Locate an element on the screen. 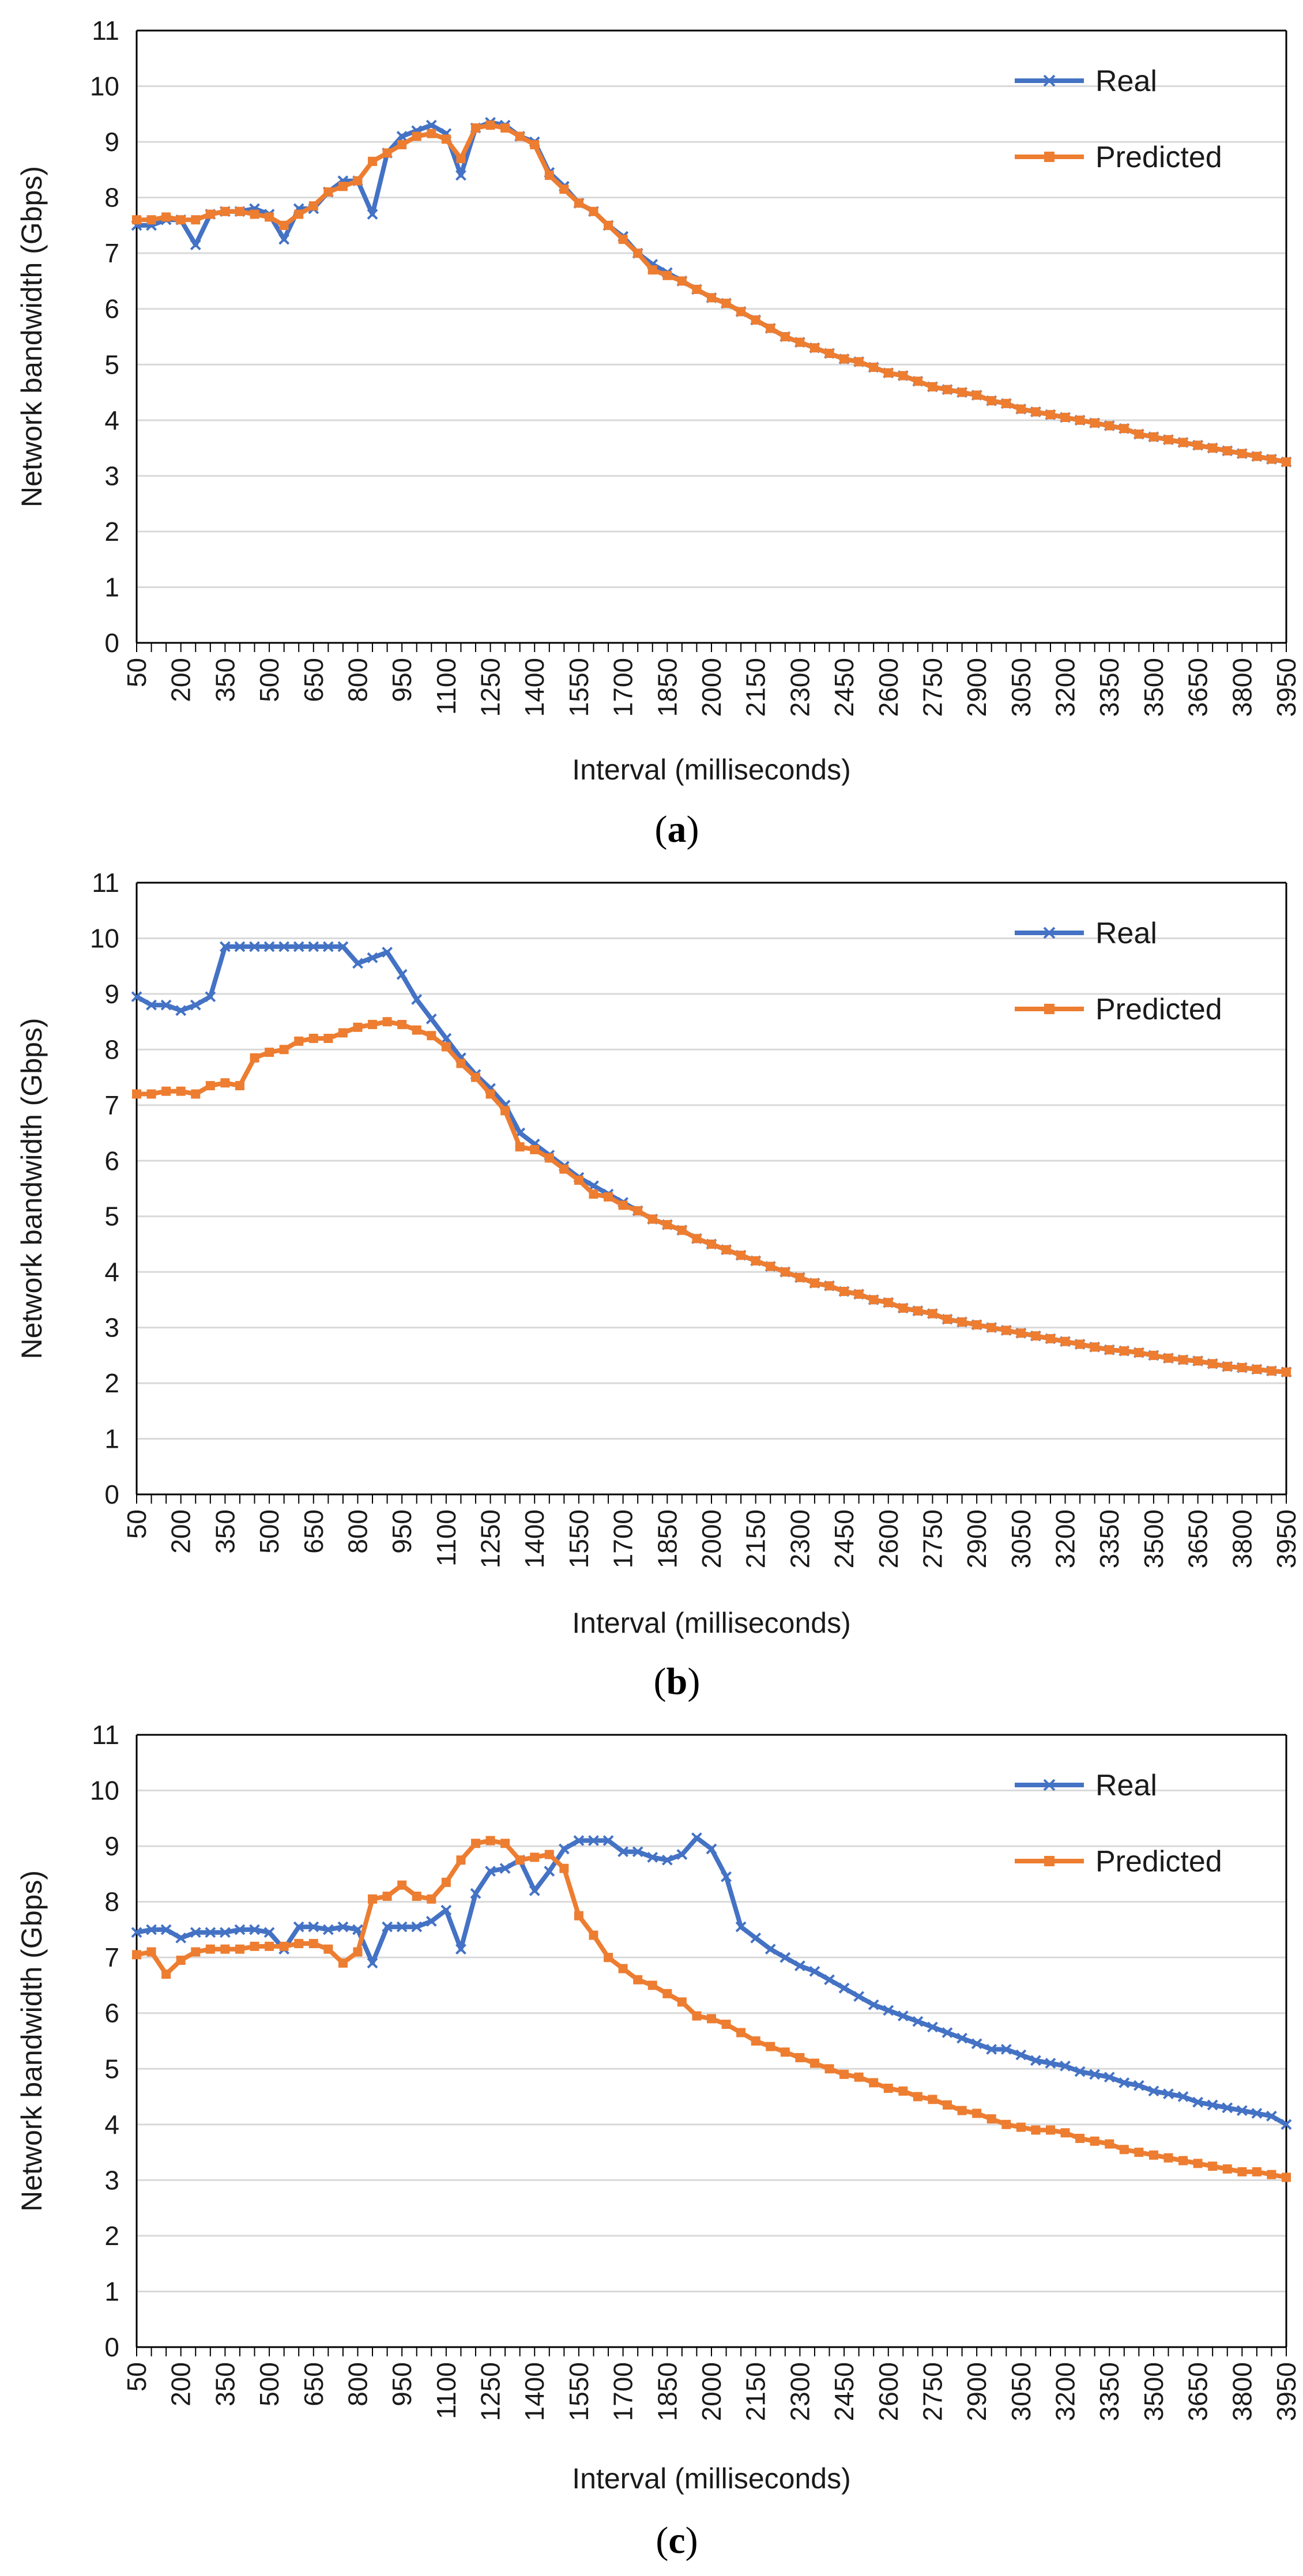  x-tick-label: 1850 is located at coordinates (667, 1538).